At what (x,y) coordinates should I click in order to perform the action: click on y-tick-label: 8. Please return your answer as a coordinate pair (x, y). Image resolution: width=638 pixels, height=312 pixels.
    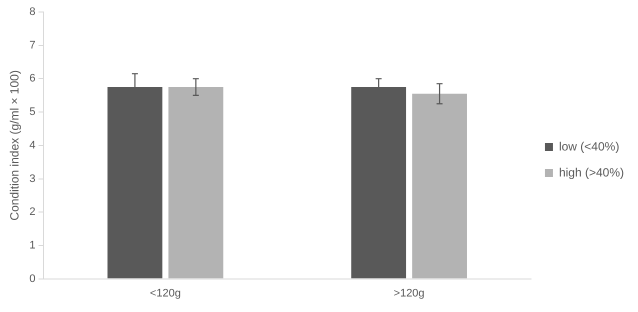
    Looking at the image, I should click on (32, 12).